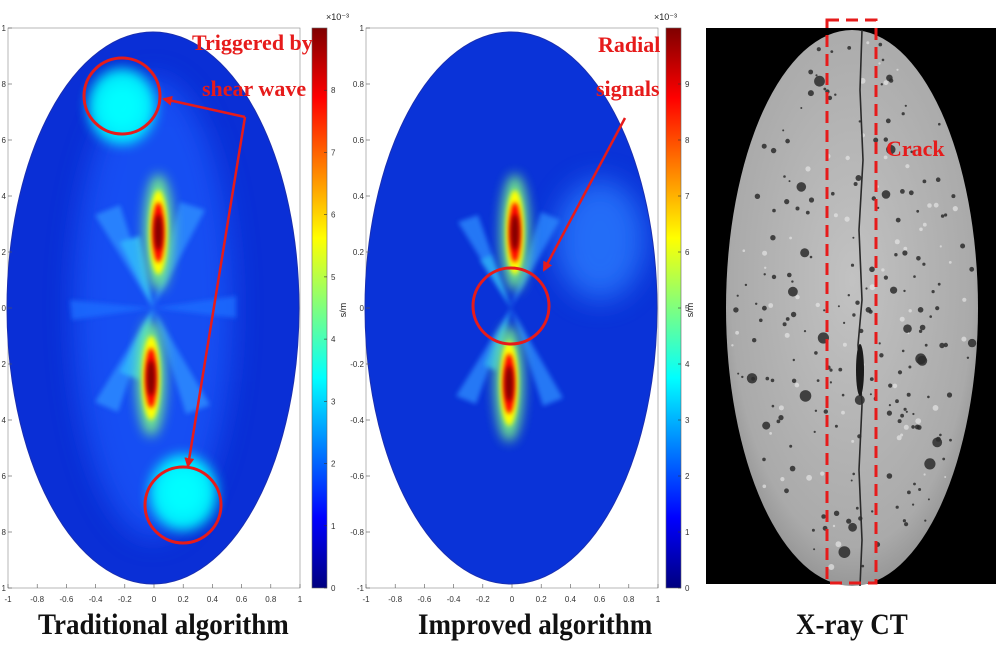  What do you see at coordinates (425, 599) in the screenshot?
I see `x-tick-label: -0.6` at bounding box center [425, 599].